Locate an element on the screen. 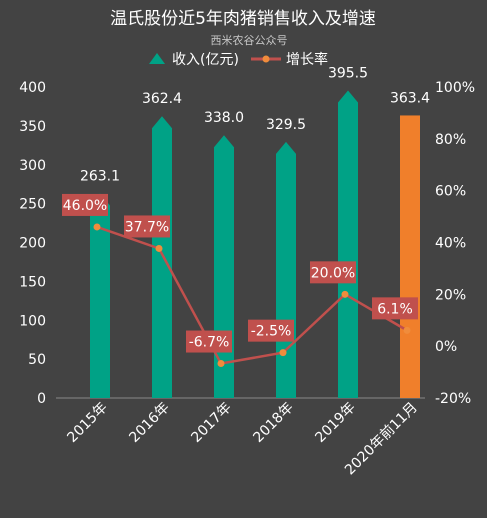 This screenshot has height=518, width=487. y-right-tick-label: -20% is located at coordinates (453, 399).